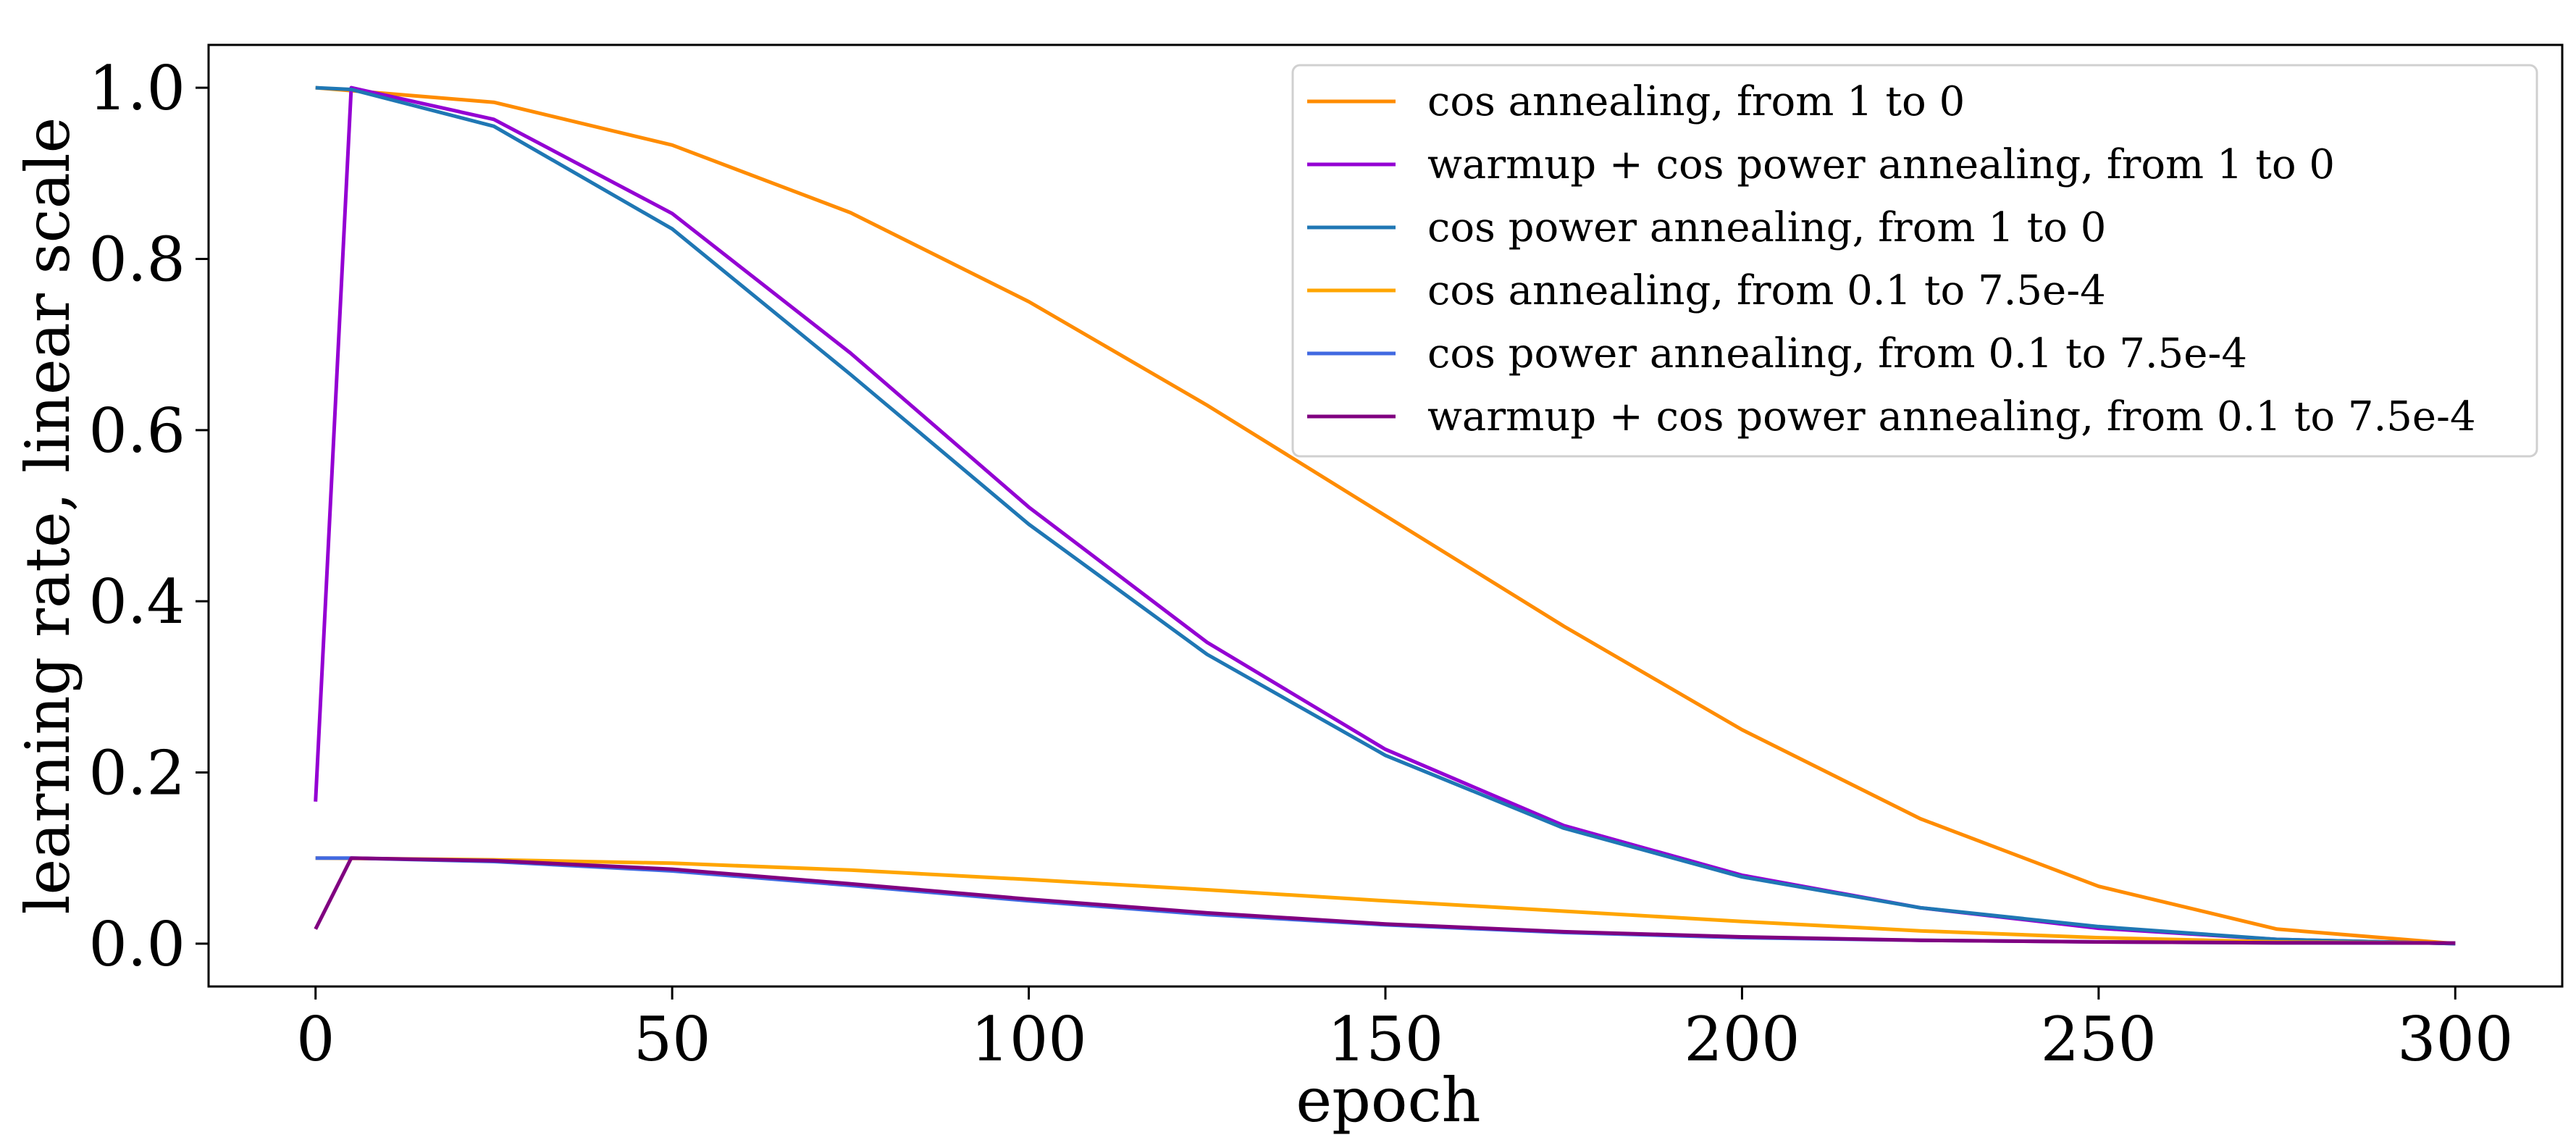  What do you see at coordinates (1766, 227) in the screenshot?
I see `legend-label-3: cos power annealing, from 1 to 0` at bounding box center [1766, 227].